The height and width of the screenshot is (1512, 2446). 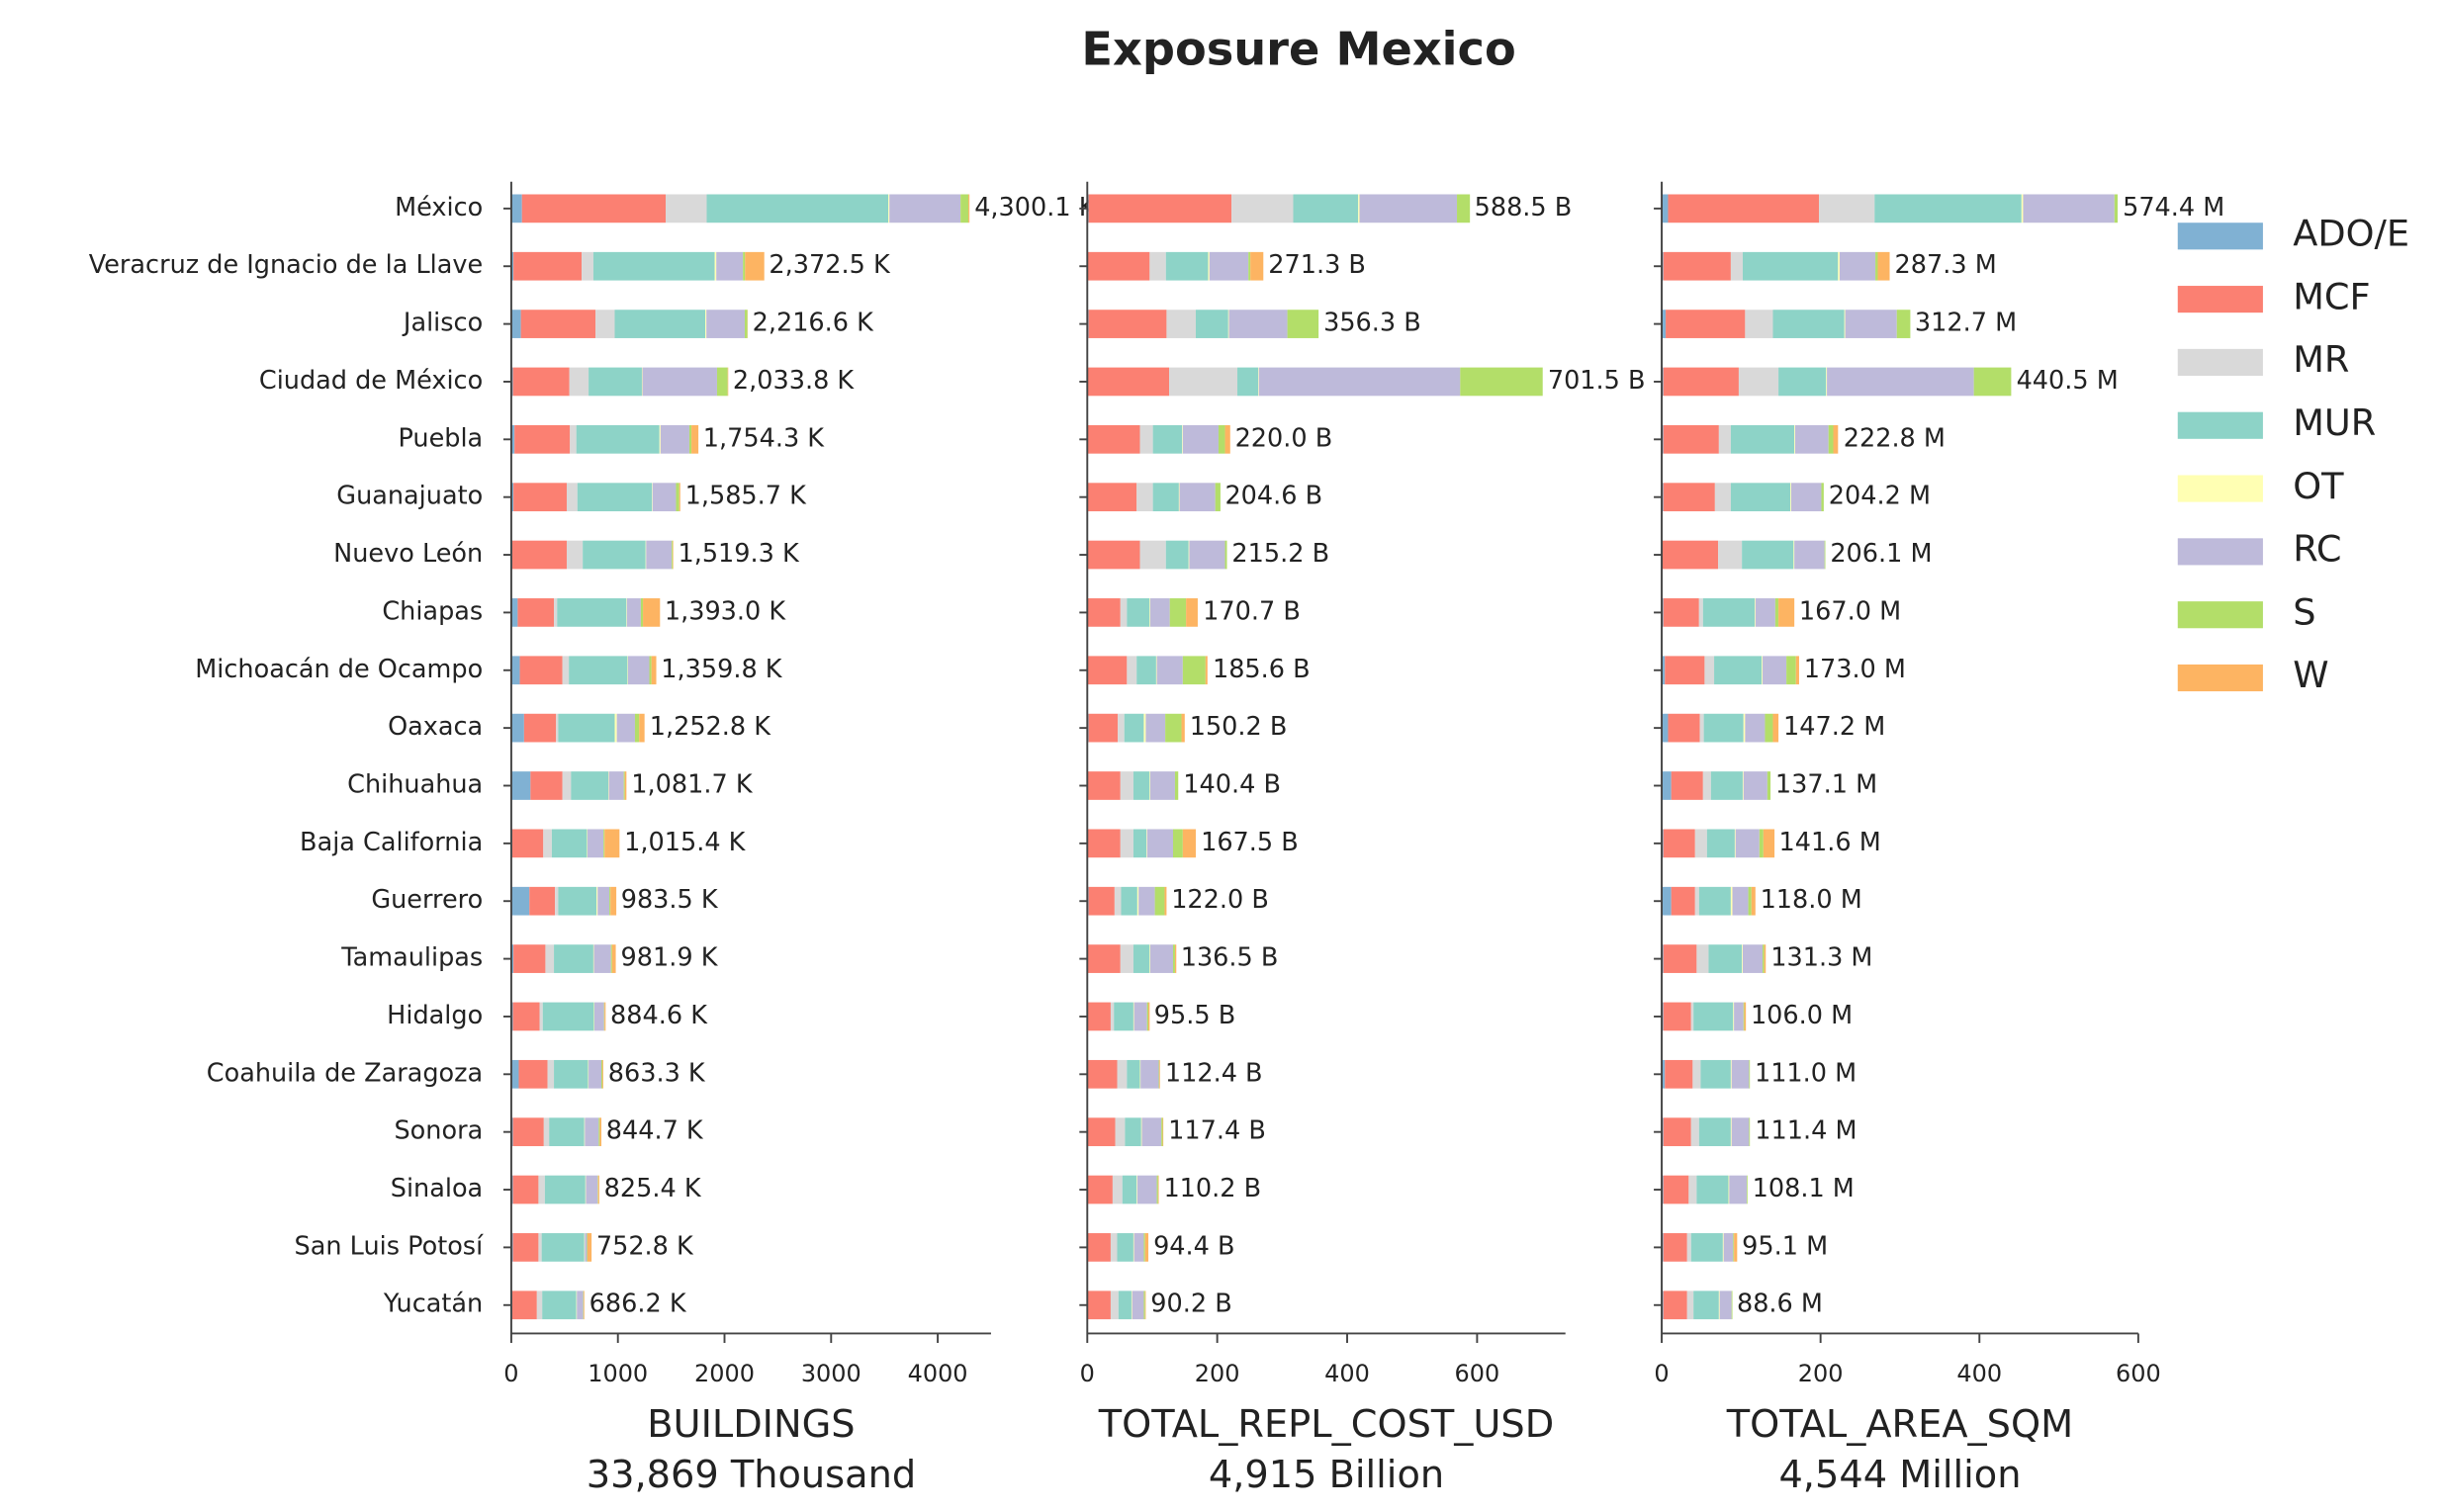 I want to click on total-label: 206.1 M, so click(x=1881, y=554).